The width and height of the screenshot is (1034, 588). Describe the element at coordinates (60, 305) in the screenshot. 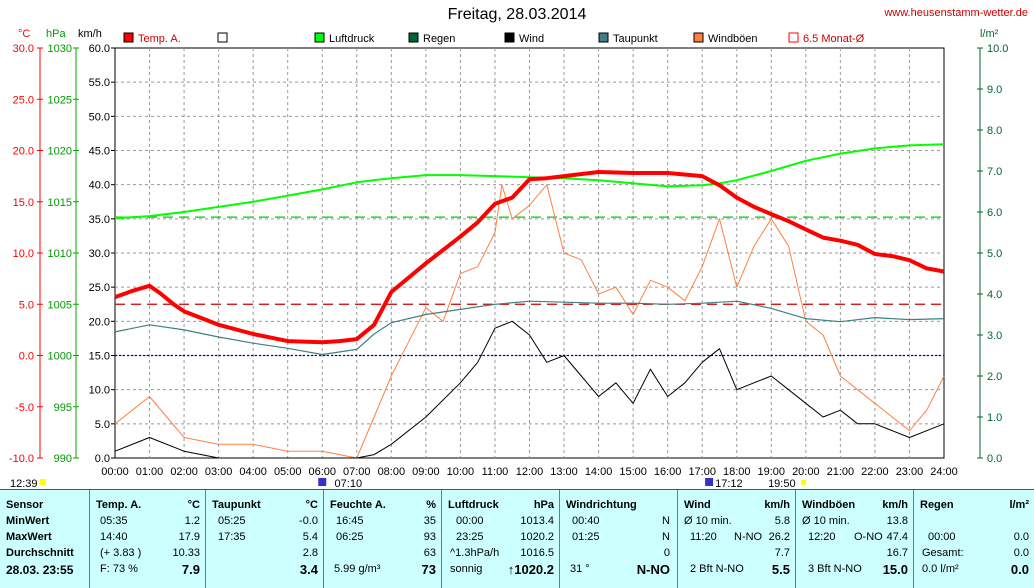

I see `pressure-tick-label: 1005` at that location.